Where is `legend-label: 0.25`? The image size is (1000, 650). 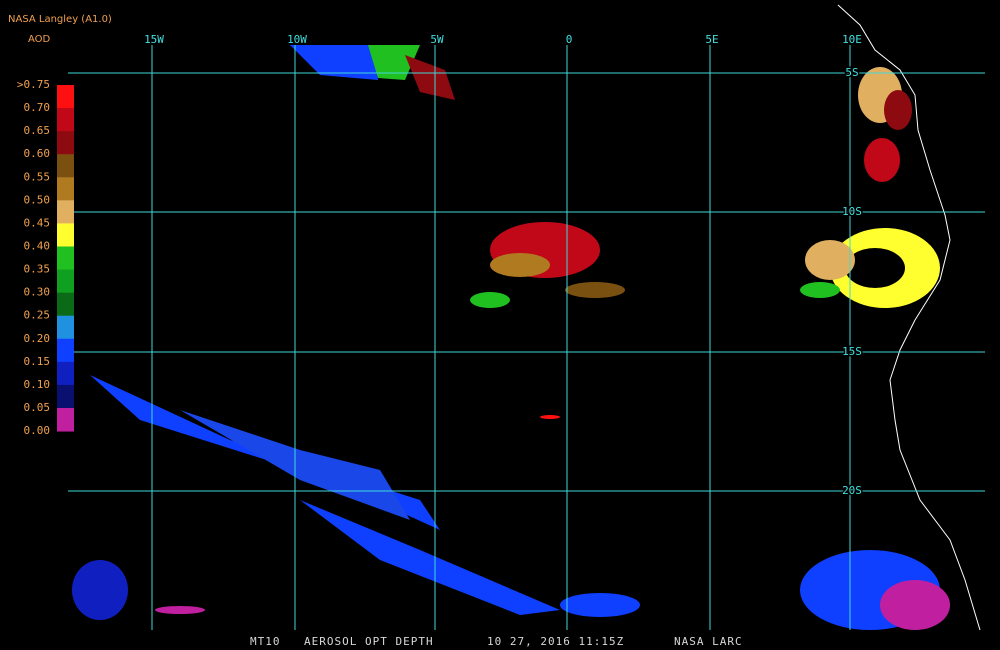
legend-label: 0.25 is located at coordinates (37, 315).